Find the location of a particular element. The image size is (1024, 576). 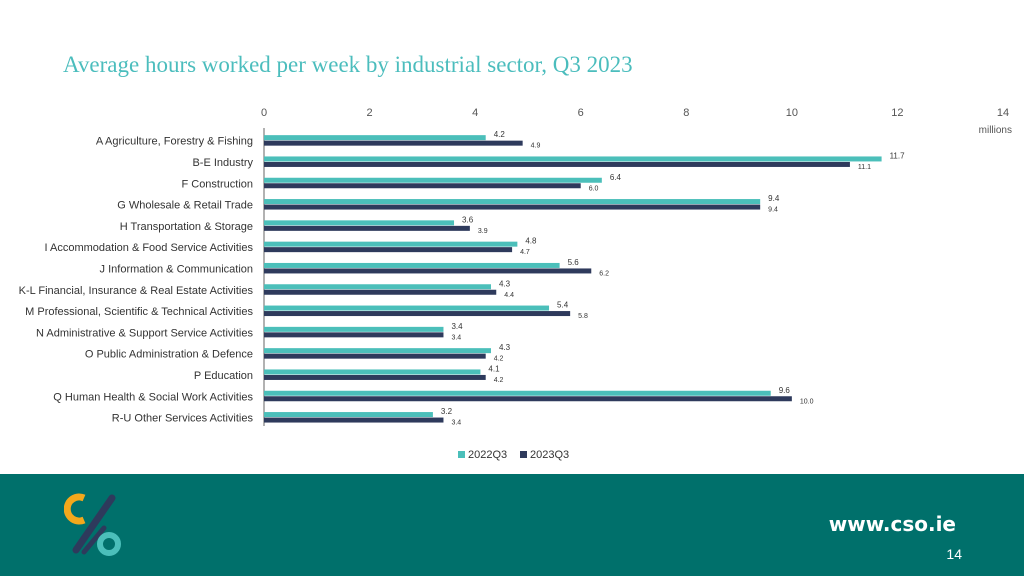

website-url: www.cso.ie is located at coordinates (892, 524).